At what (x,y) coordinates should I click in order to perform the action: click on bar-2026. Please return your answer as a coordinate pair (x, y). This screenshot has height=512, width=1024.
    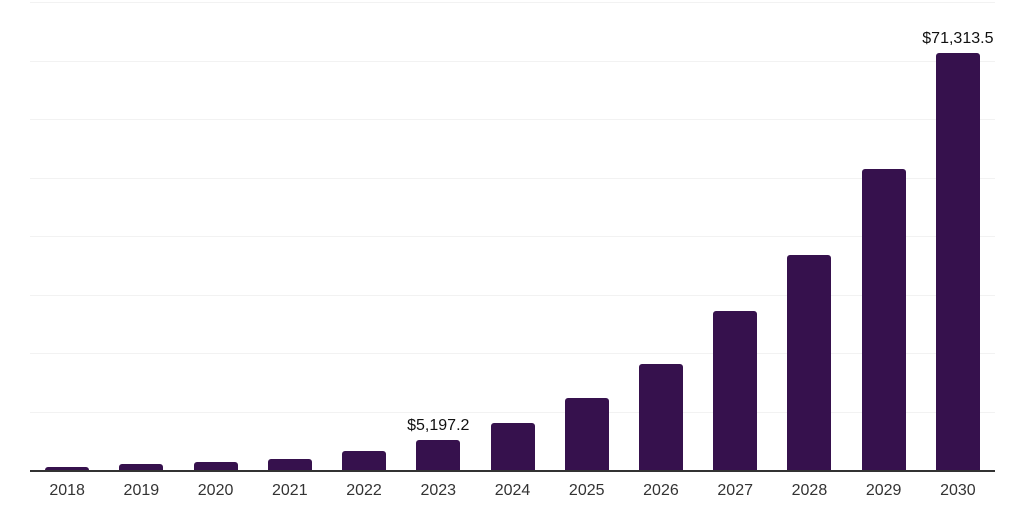
    Looking at the image, I should click on (660, 417).